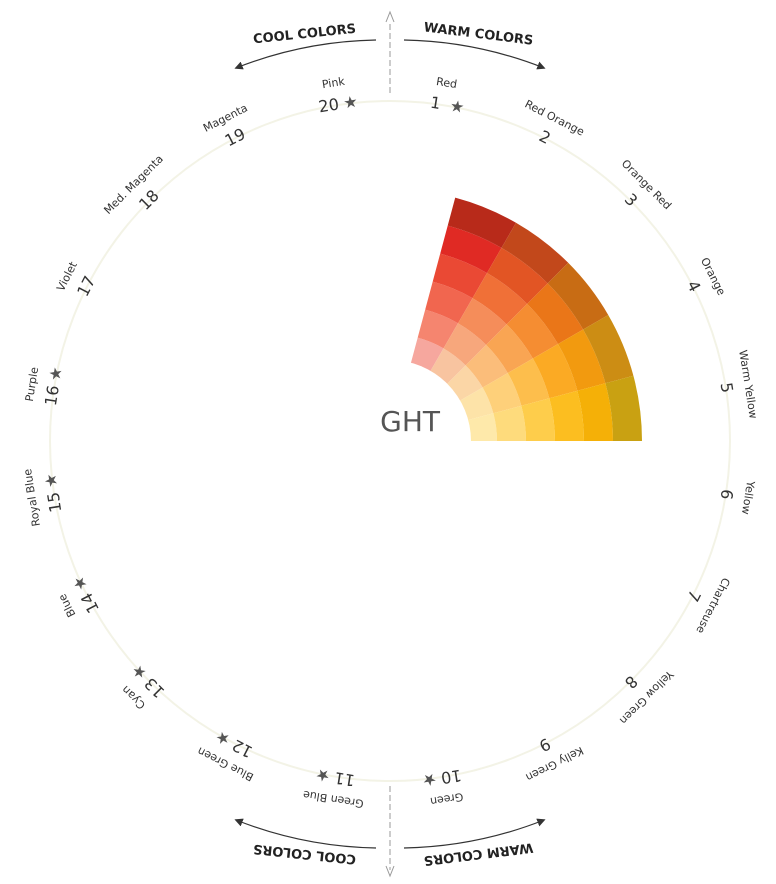 Image resolution: width=776 pixels, height=884 pixels. I want to click on segment-number: 15, so click(54, 502).